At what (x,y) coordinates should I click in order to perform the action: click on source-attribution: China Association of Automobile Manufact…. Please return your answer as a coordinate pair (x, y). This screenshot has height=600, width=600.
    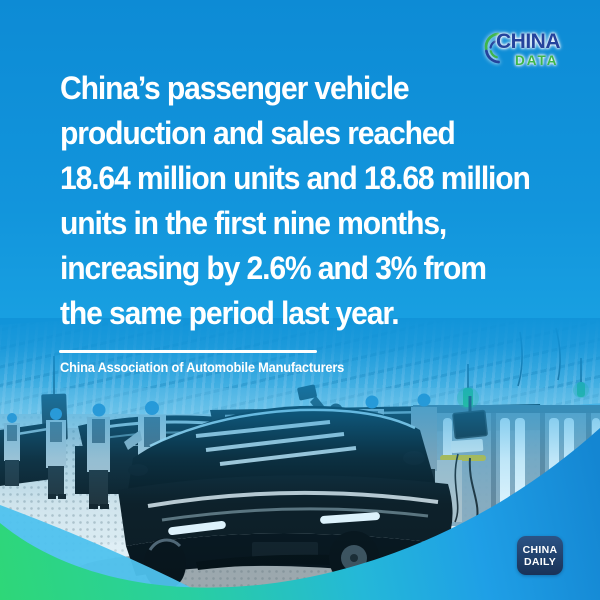
    Looking at the image, I should click on (202, 367).